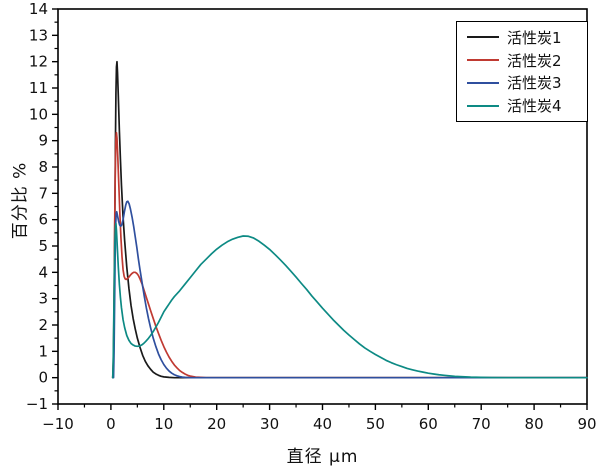 This screenshot has width=600, height=472. Describe the element at coordinates (43, 167) in the screenshot. I see `y-tick-label: 8` at that location.